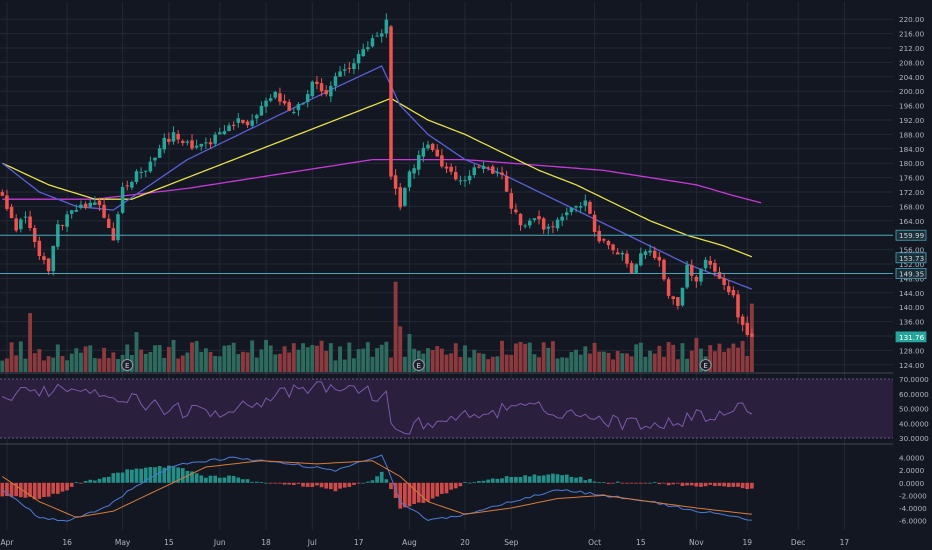 Image resolution: width=932 pixels, height=550 pixels. What do you see at coordinates (464, 409) in the screenshot?
I see `rsi-pane: 70.0000 60.0000 50.0000 40.0000 30.0000` at bounding box center [464, 409].